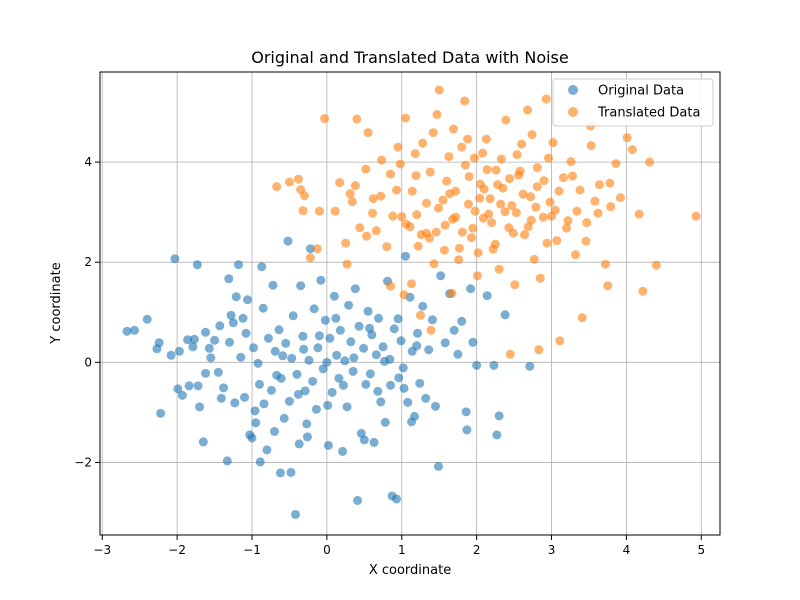 The width and height of the screenshot is (800, 600). What do you see at coordinates (402, 550) in the screenshot?
I see `x-tick-label: 1` at bounding box center [402, 550].